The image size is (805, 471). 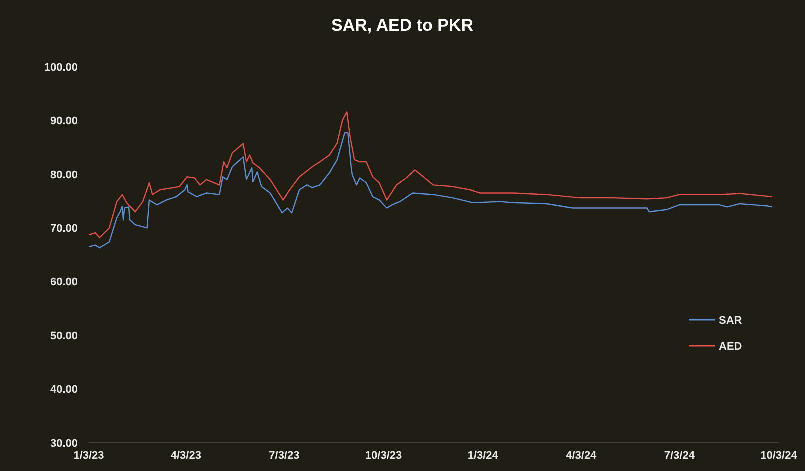 I want to click on y-tick-label: 50.00, so click(x=64, y=336).